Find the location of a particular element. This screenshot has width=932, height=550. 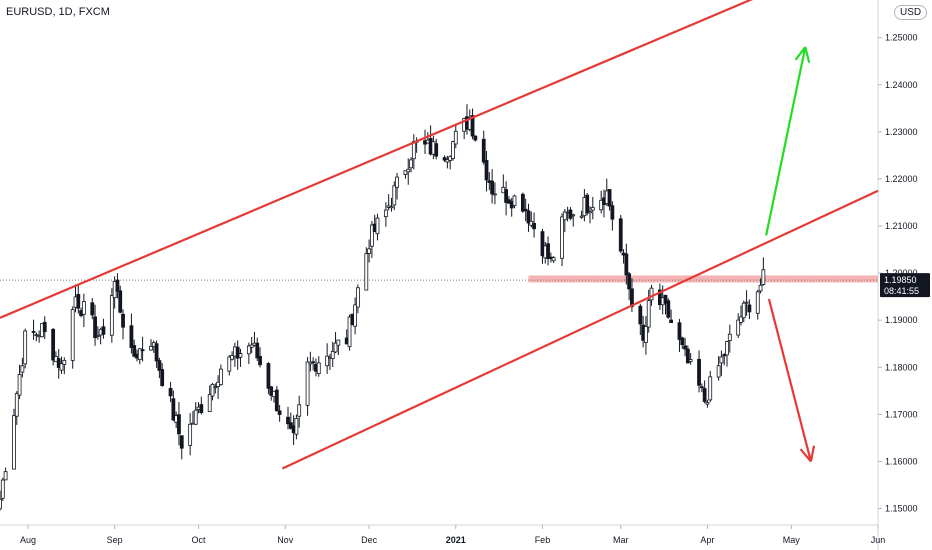

time-tick-label: Jun is located at coordinates (878, 540).